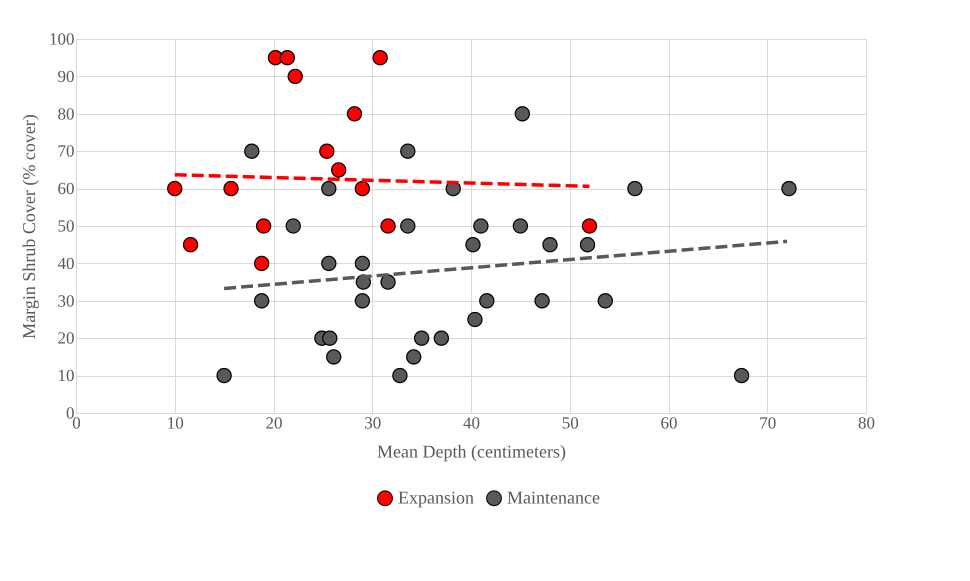 This screenshot has width=970, height=581. What do you see at coordinates (471, 452) in the screenshot?
I see `x-axis-title: Mean Depth (centimeters)` at bounding box center [471, 452].